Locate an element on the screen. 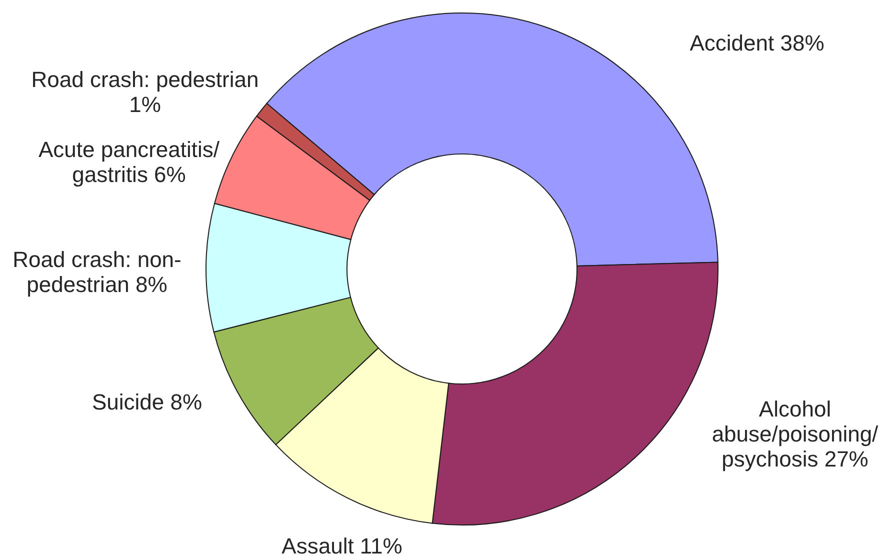 Image resolution: width=879 pixels, height=559 pixels. slice-label: Accident 38% is located at coordinates (757, 43).